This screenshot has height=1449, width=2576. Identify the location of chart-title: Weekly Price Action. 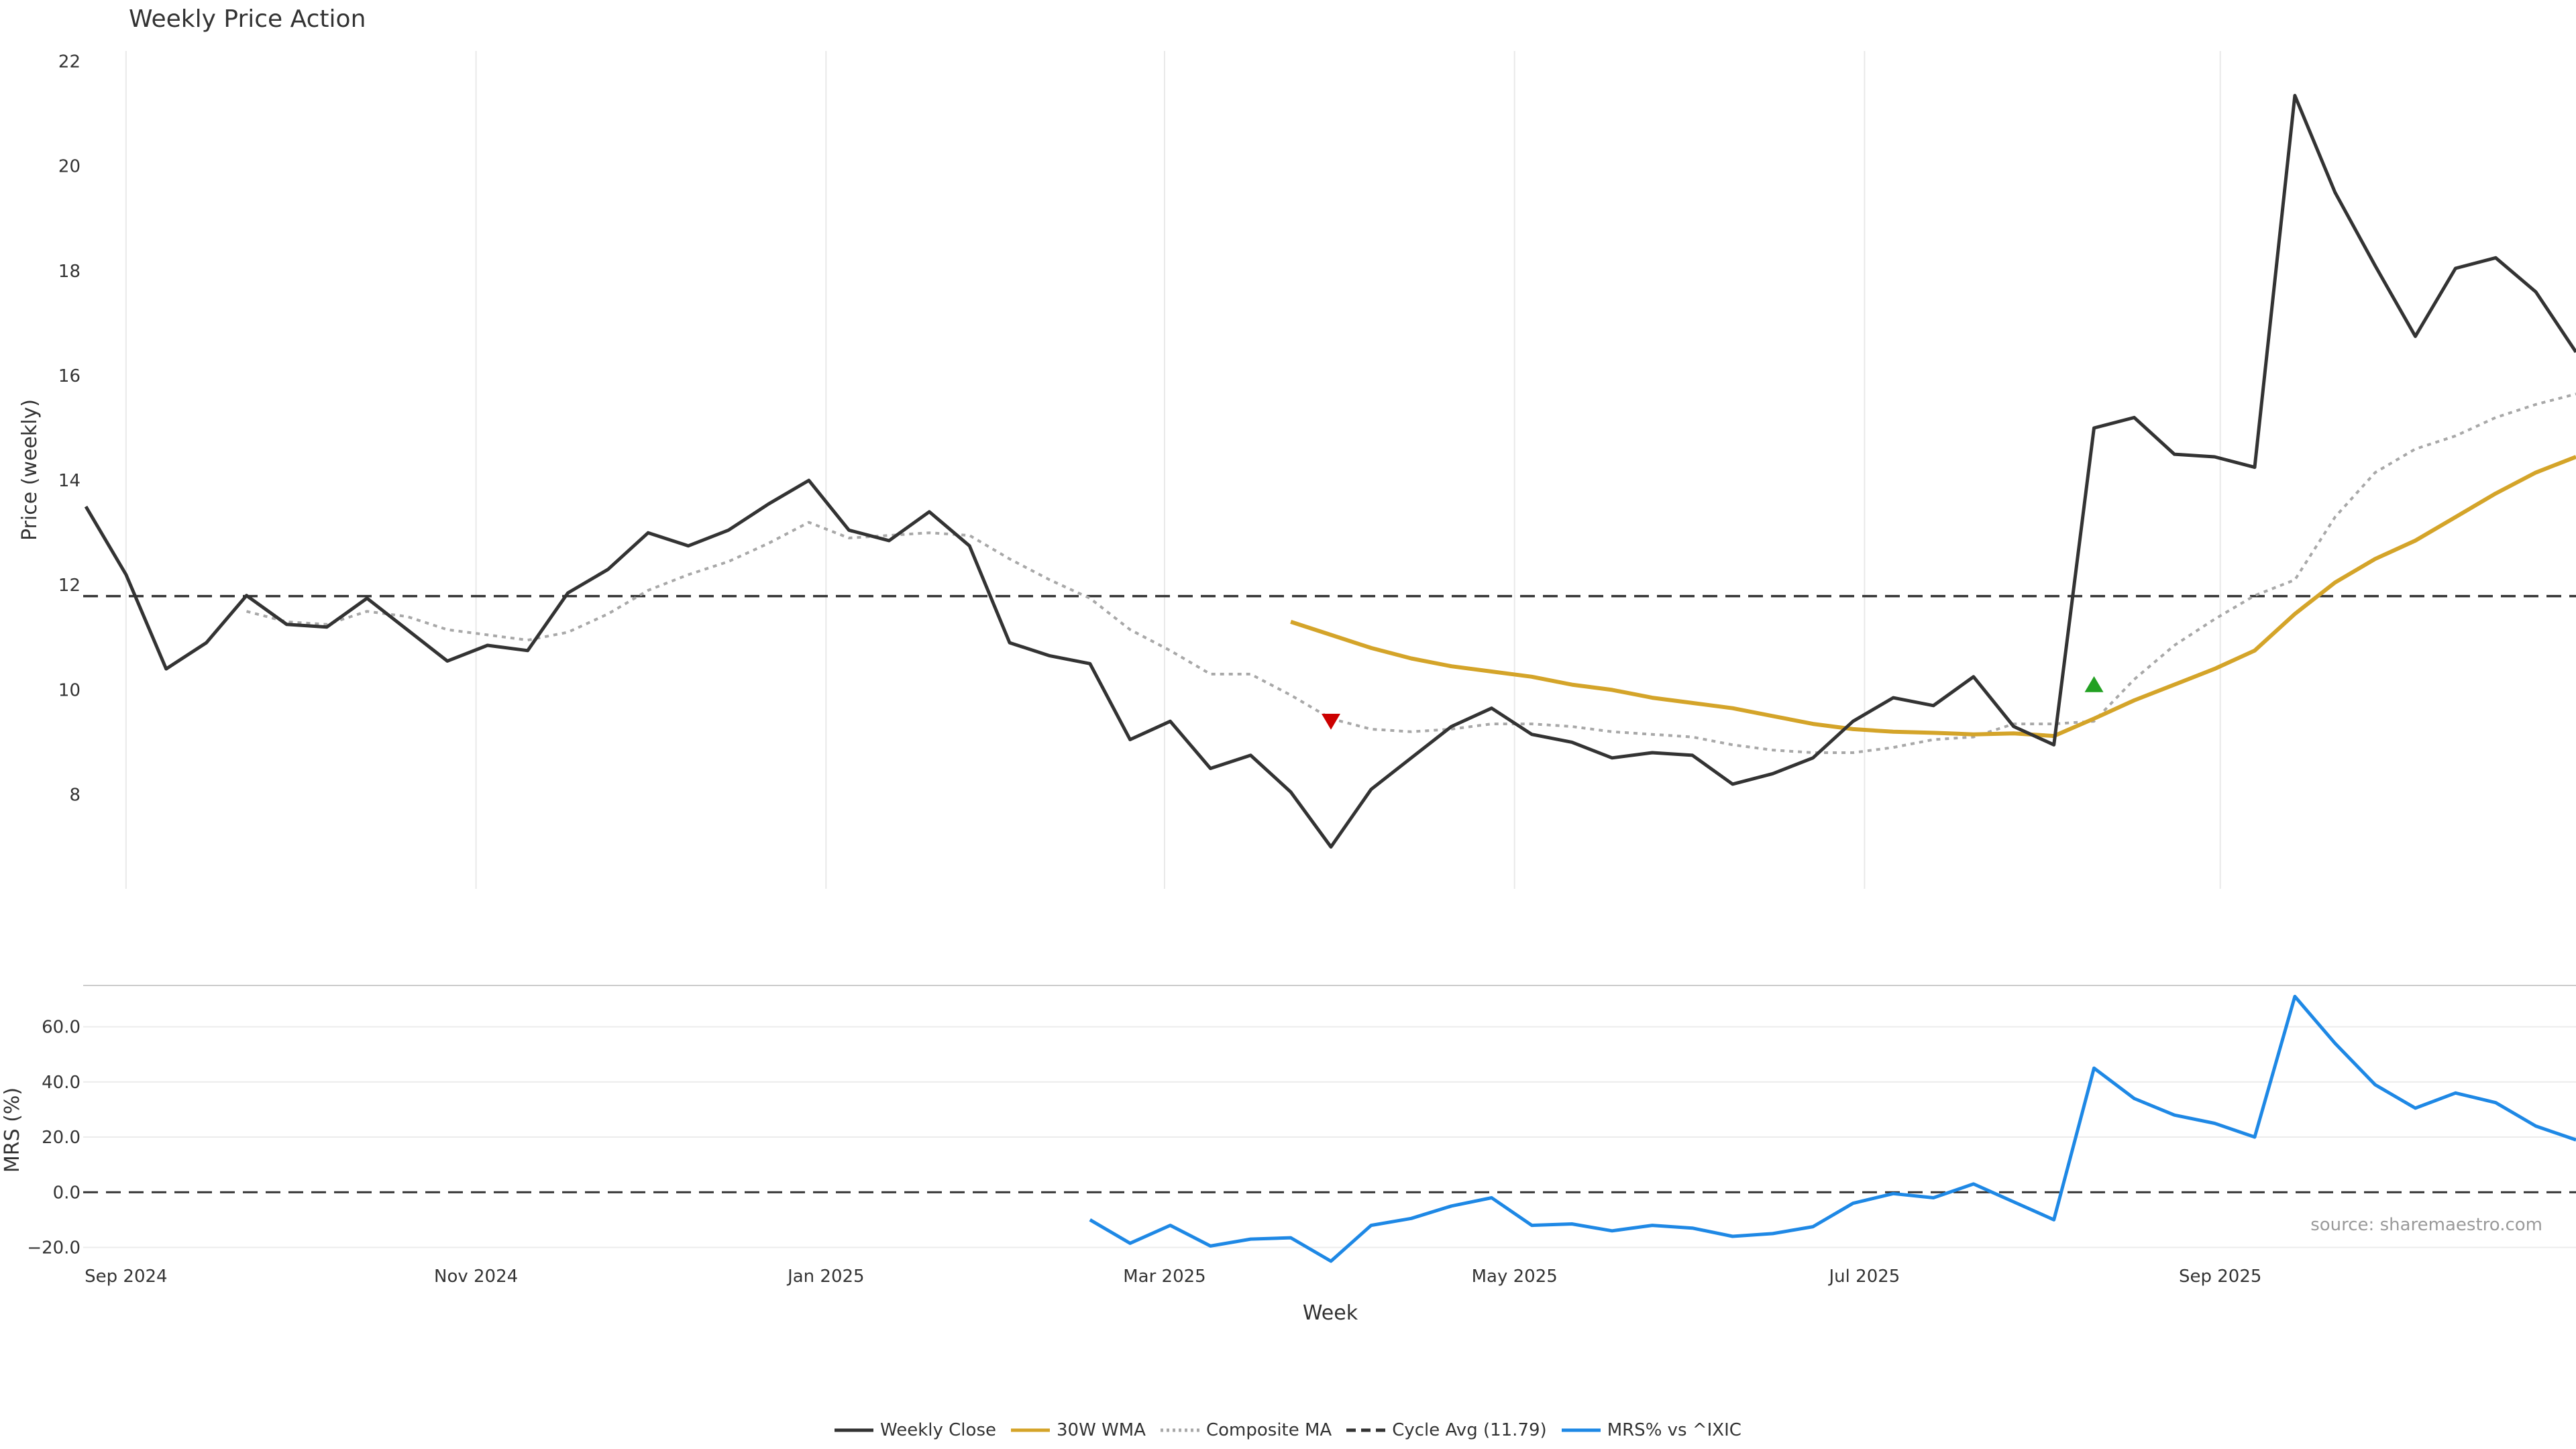
(247, 19).